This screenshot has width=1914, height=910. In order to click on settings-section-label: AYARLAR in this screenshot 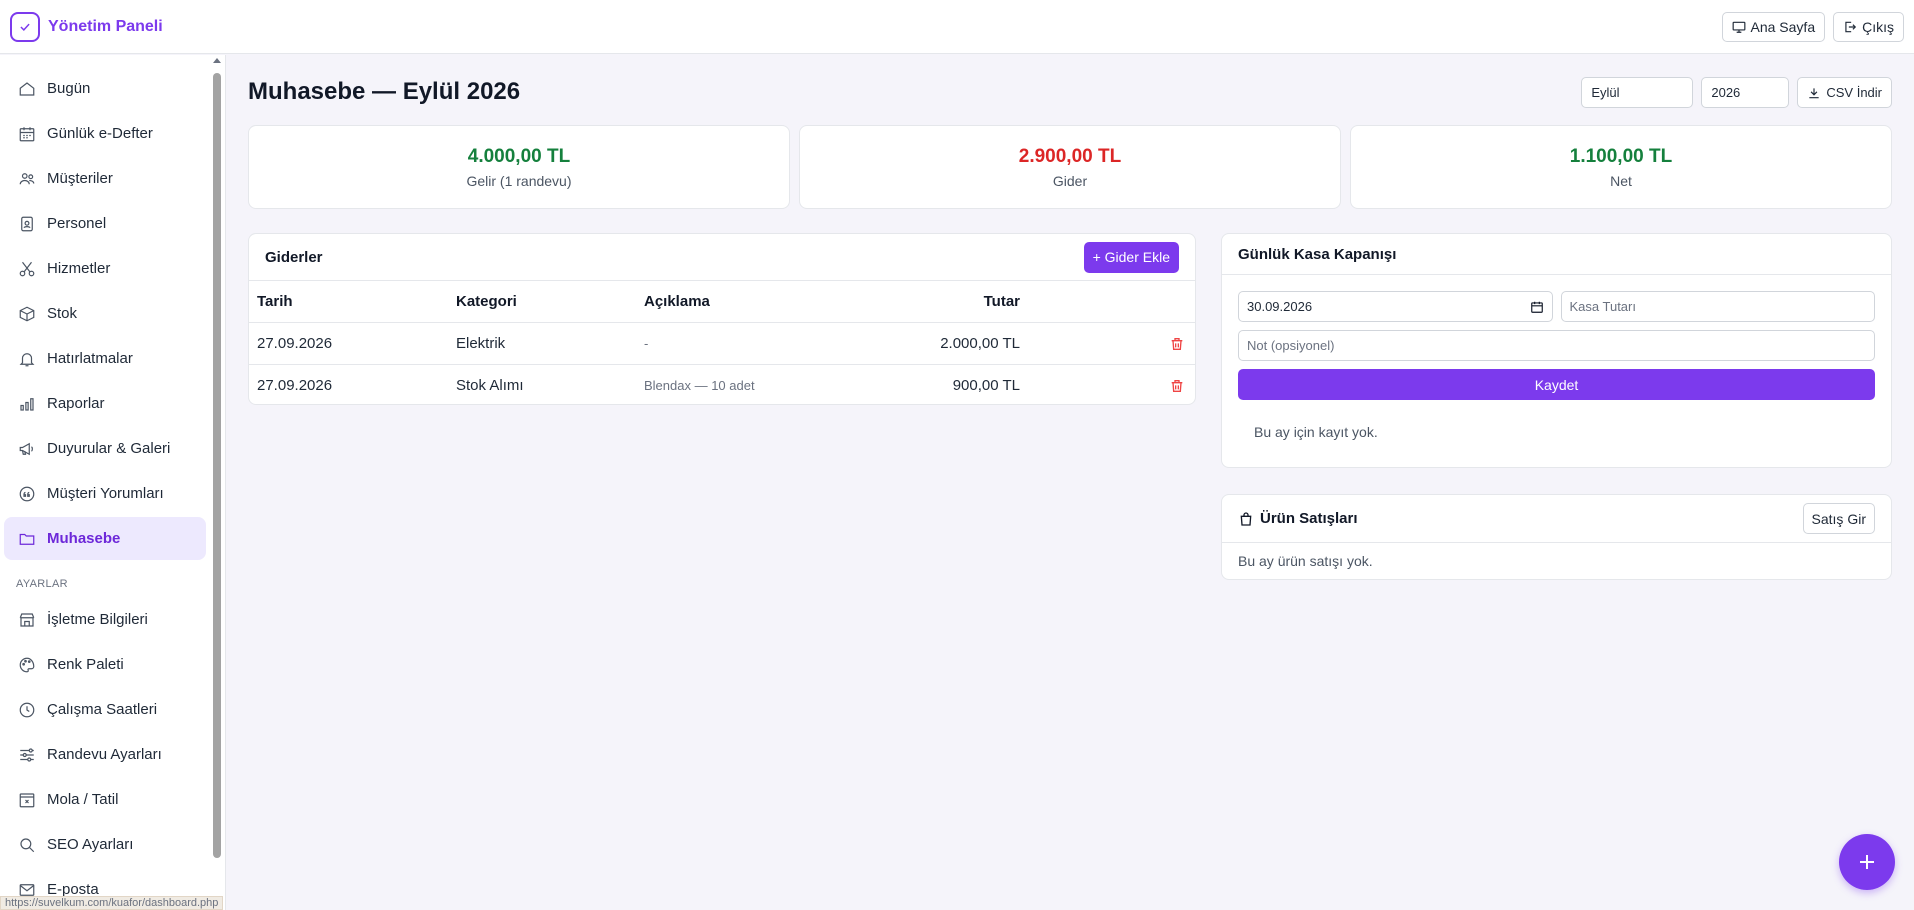, I will do `click(42, 584)`.